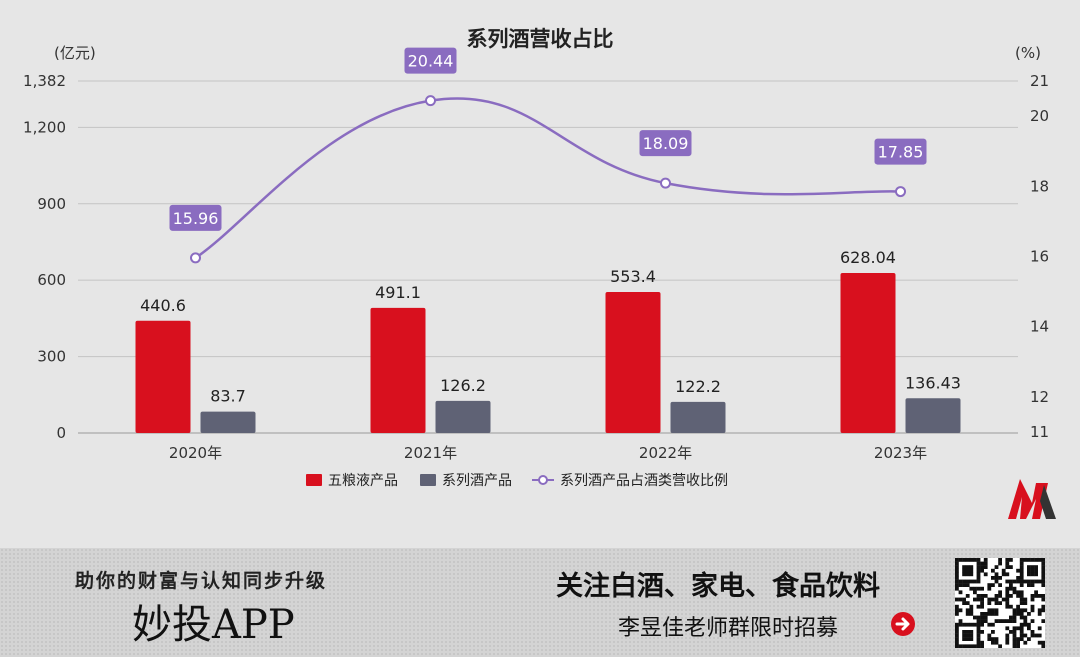  Describe the element at coordinates (363, 481) in the screenshot. I see `legend-label: 五粮液产品` at that location.